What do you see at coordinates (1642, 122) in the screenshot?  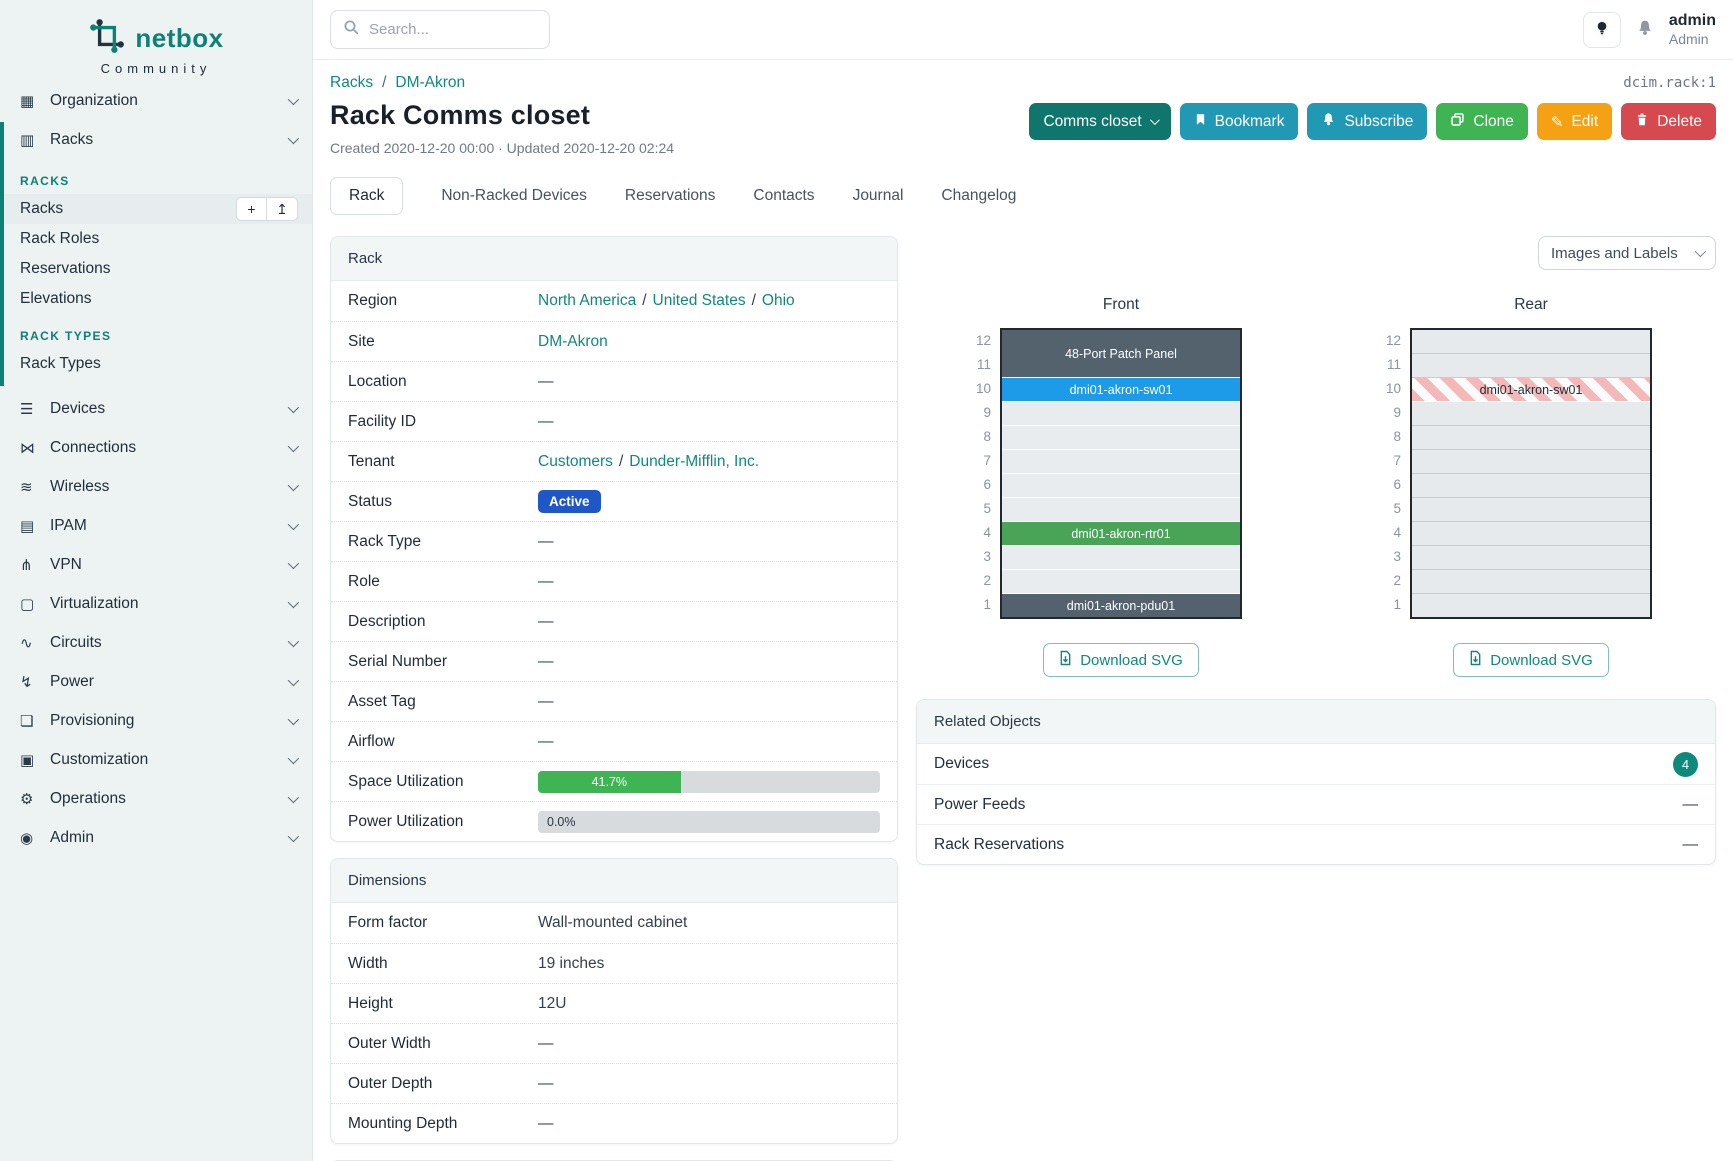 I see `trash-icon` at bounding box center [1642, 122].